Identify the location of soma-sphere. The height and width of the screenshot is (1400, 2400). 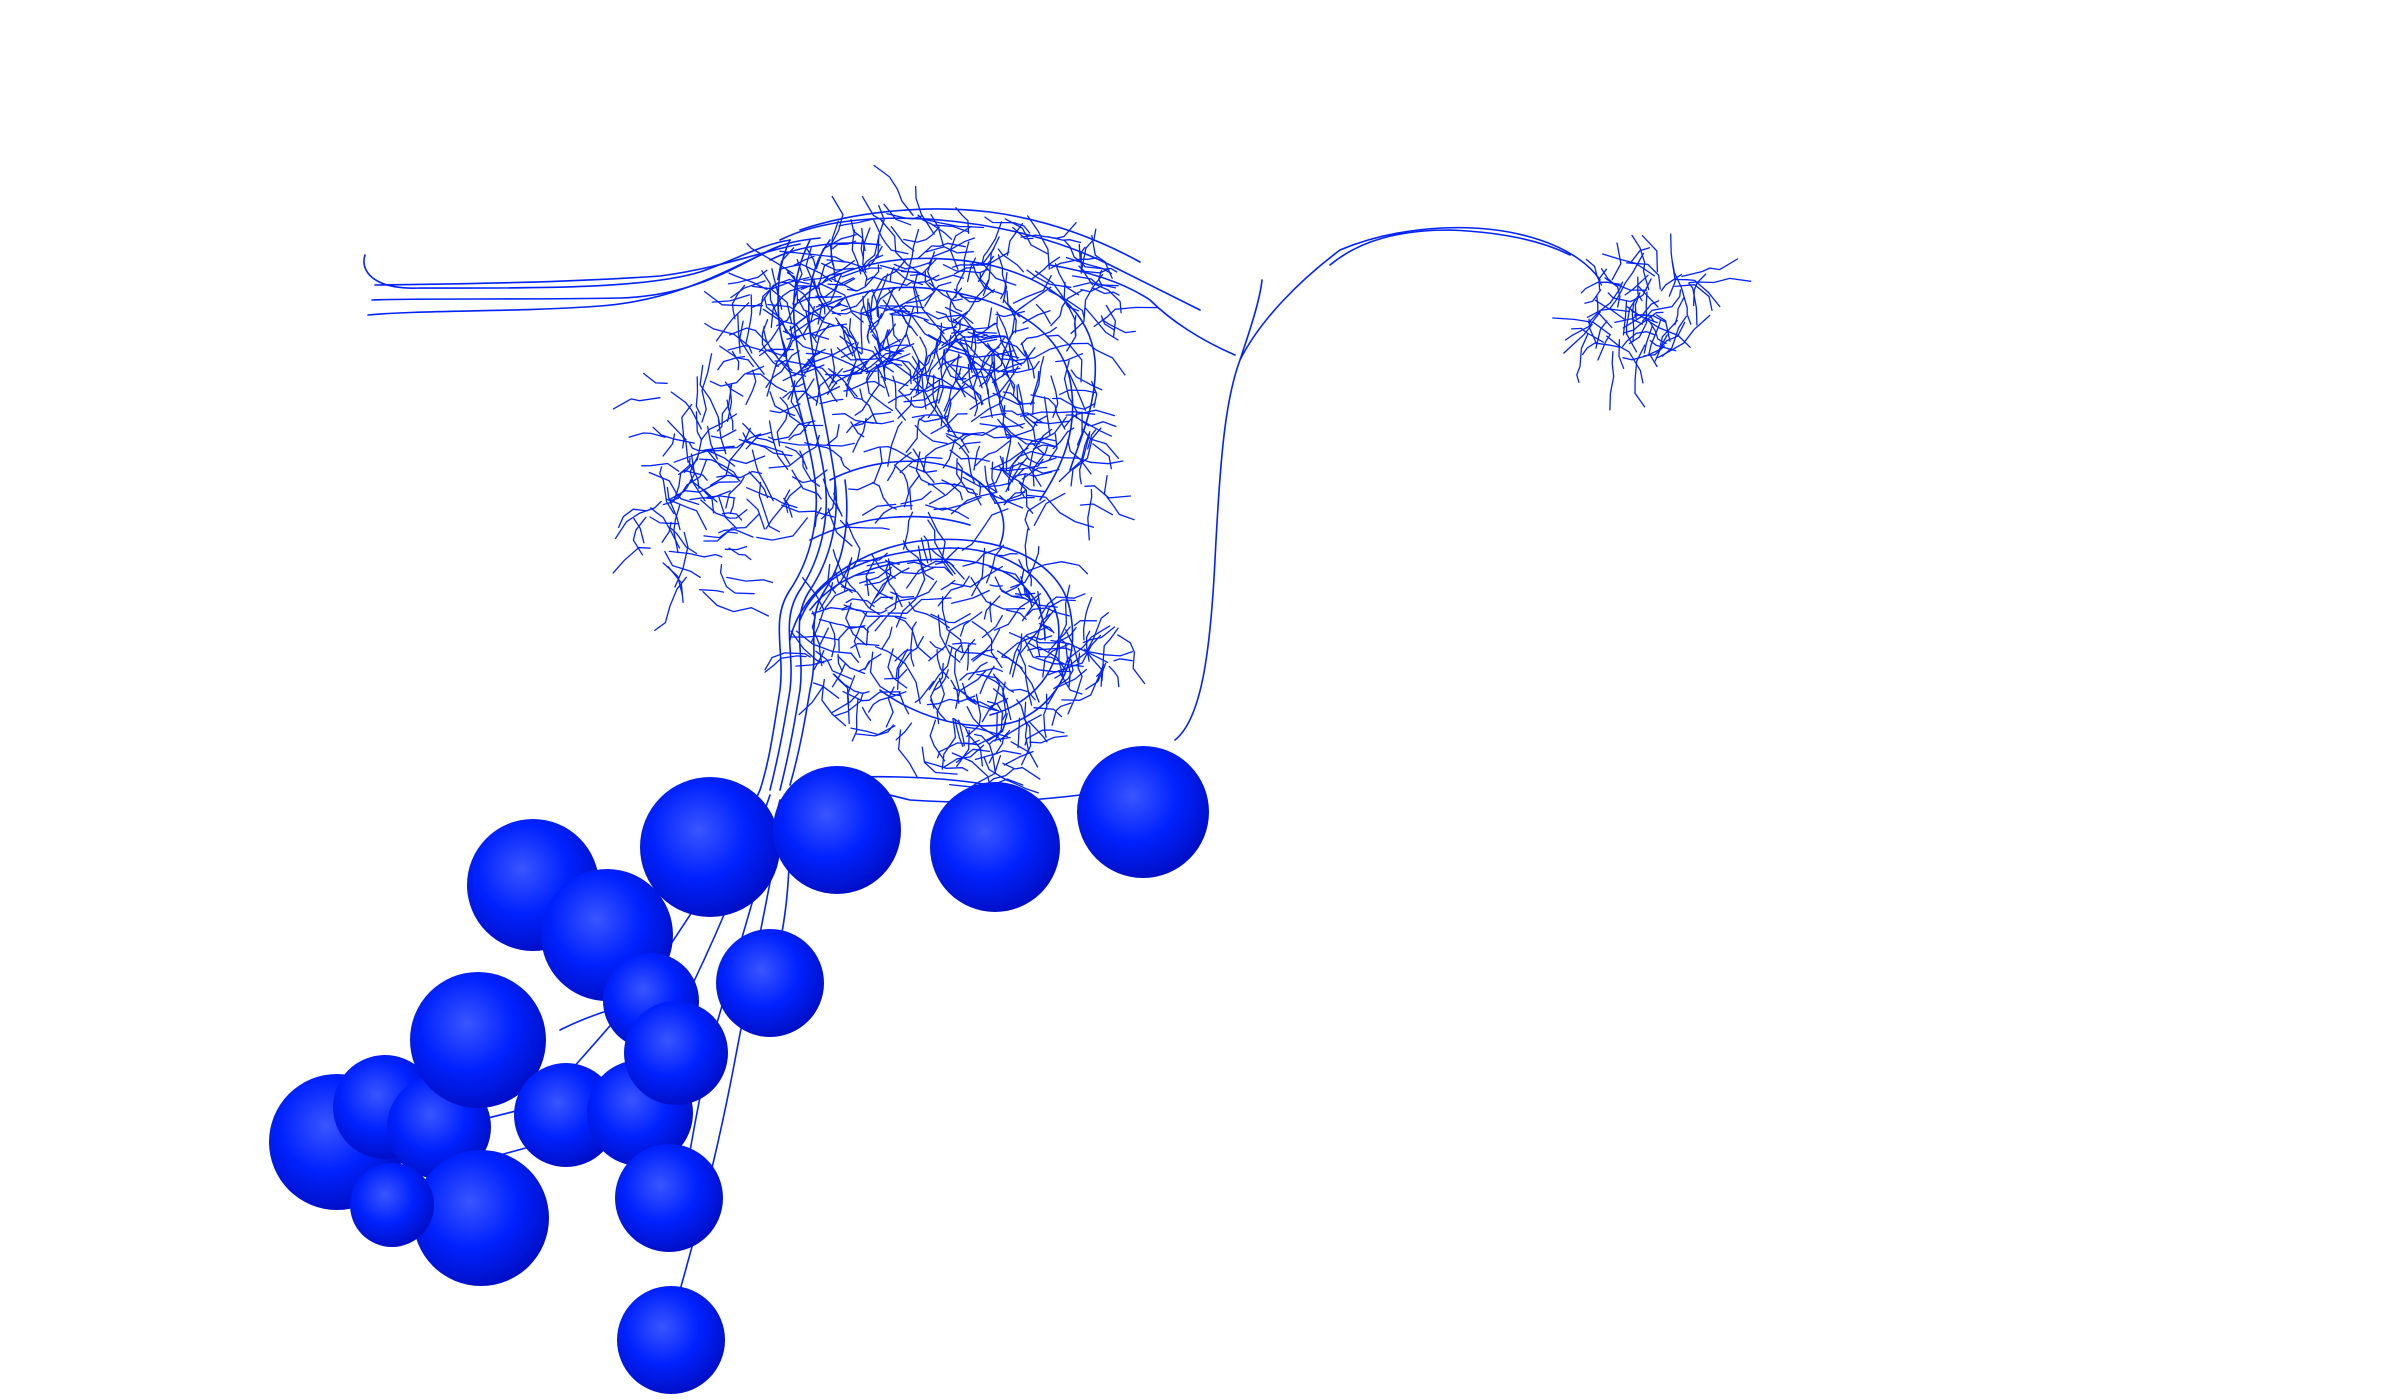
(710, 847).